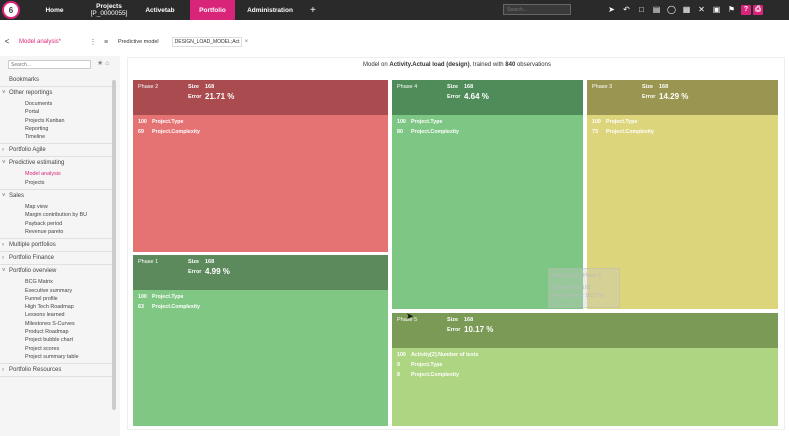  Describe the element at coordinates (138, 42) in the screenshot. I see `predictive-model-label: Predictive model` at that location.